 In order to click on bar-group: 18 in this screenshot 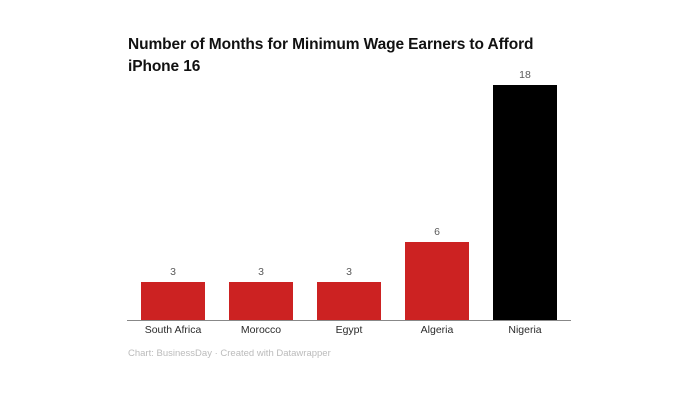, I will do `click(525, 195)`.